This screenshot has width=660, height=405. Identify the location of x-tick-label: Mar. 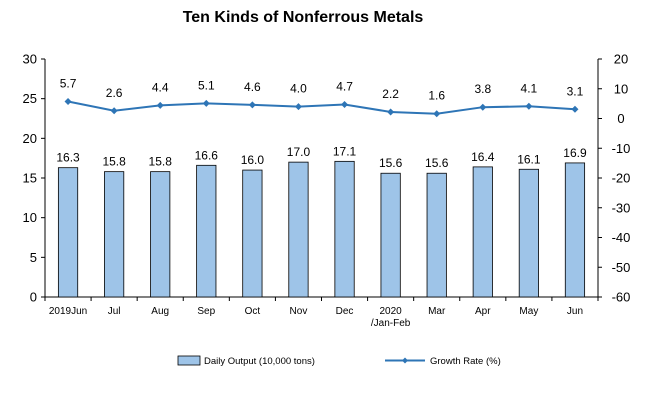
(437, 311).